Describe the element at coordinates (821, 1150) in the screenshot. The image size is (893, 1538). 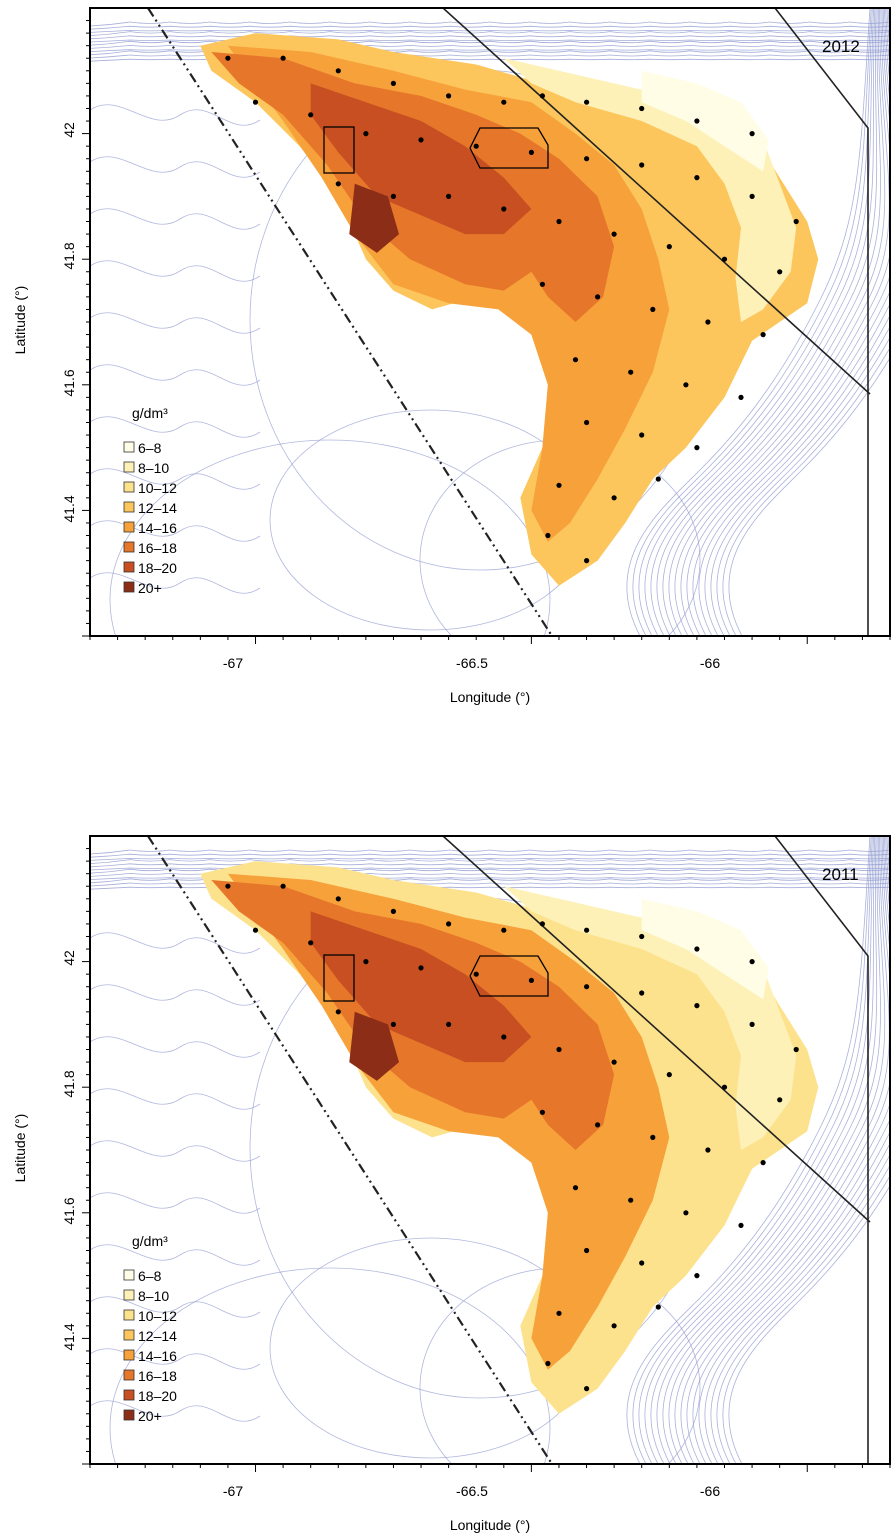
I see `boundary-line` at that location.